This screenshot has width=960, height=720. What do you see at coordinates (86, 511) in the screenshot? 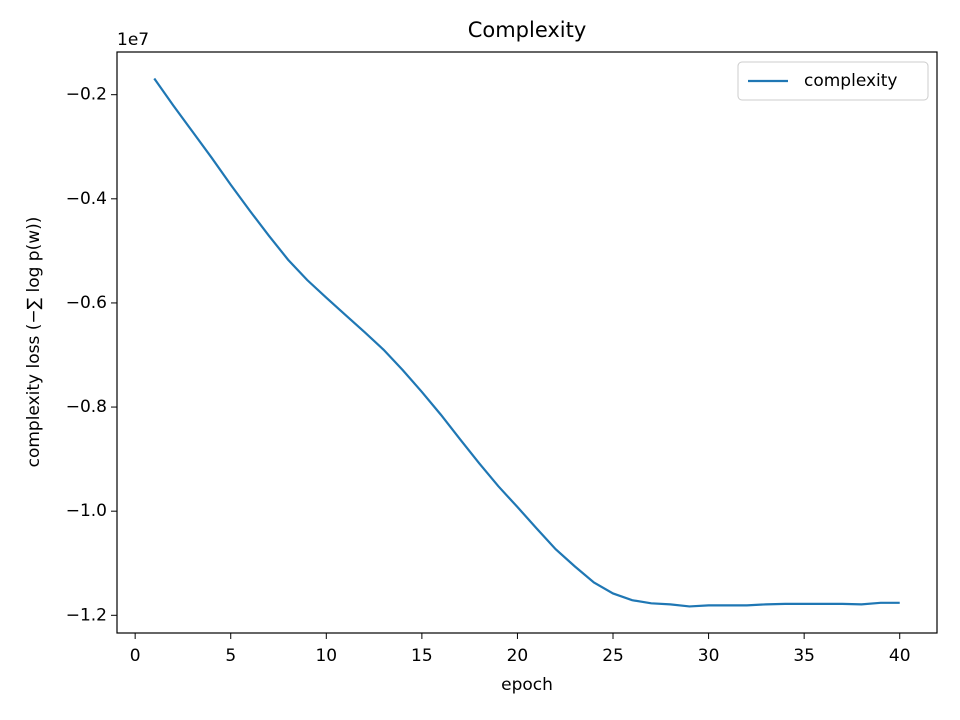
I see `y-tick-label: −1.0` at bounding box center [86, 511].